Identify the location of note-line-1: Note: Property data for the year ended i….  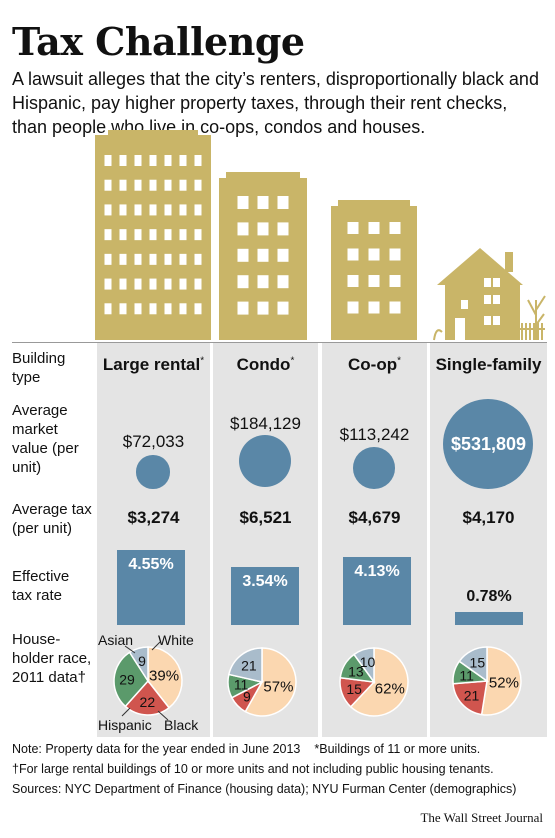
(246, 749).